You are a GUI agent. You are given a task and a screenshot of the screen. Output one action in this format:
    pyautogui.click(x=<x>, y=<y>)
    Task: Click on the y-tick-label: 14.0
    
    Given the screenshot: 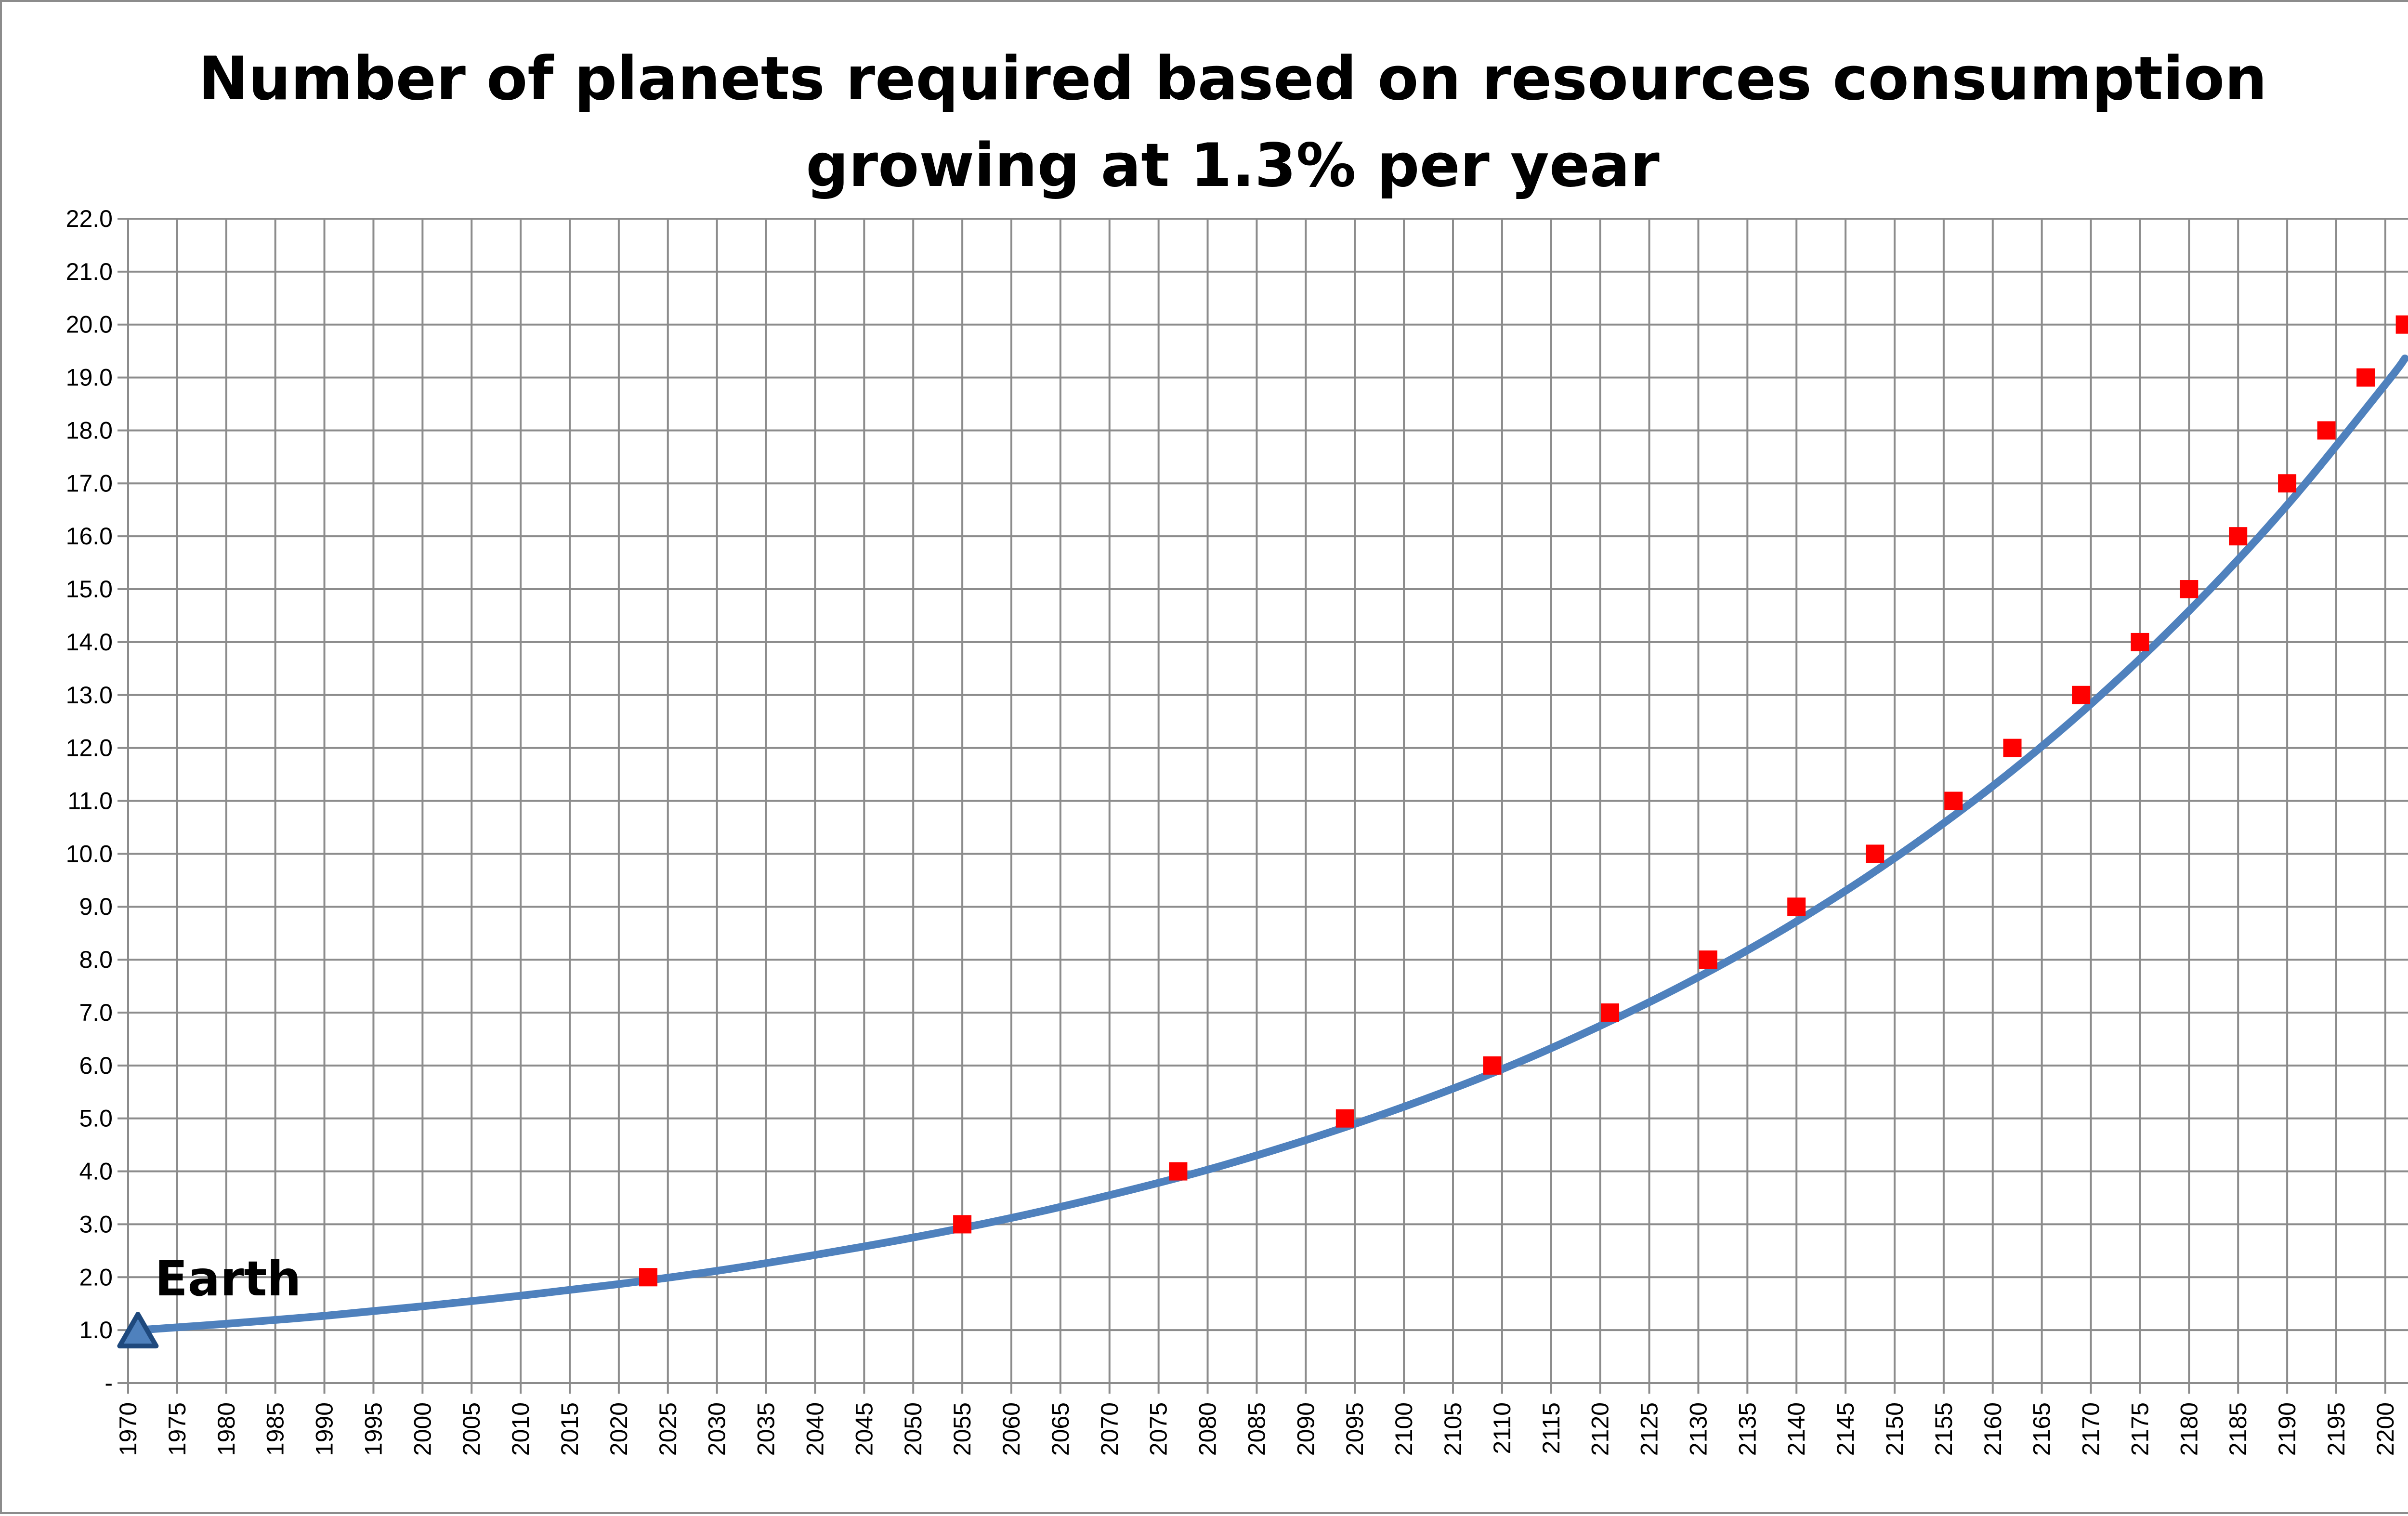 What is the action you would take?
    pyautogui.click(x=89, y=642)
    